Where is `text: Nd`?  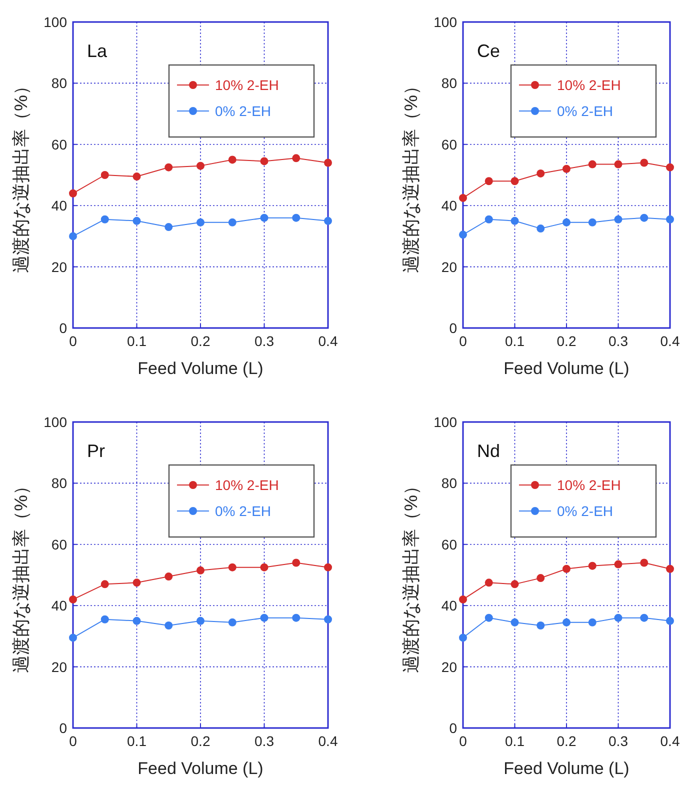
text: Nd is located at coordinates (488, 451).